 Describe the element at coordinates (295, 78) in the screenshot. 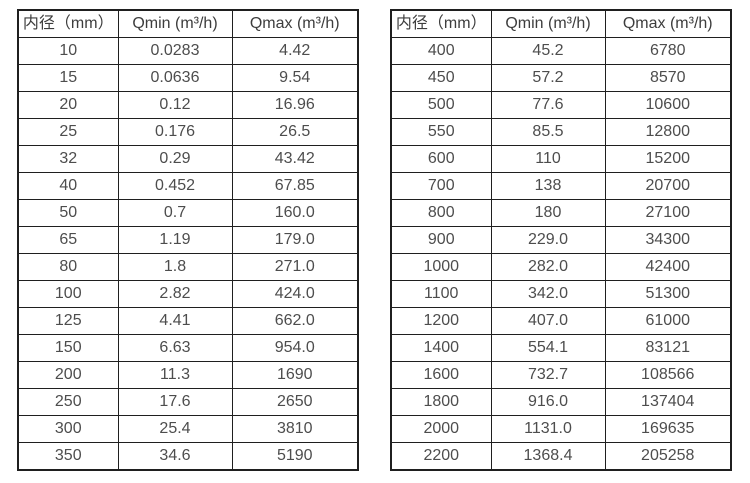

I see `cell-qmax: 9.54` at that location.